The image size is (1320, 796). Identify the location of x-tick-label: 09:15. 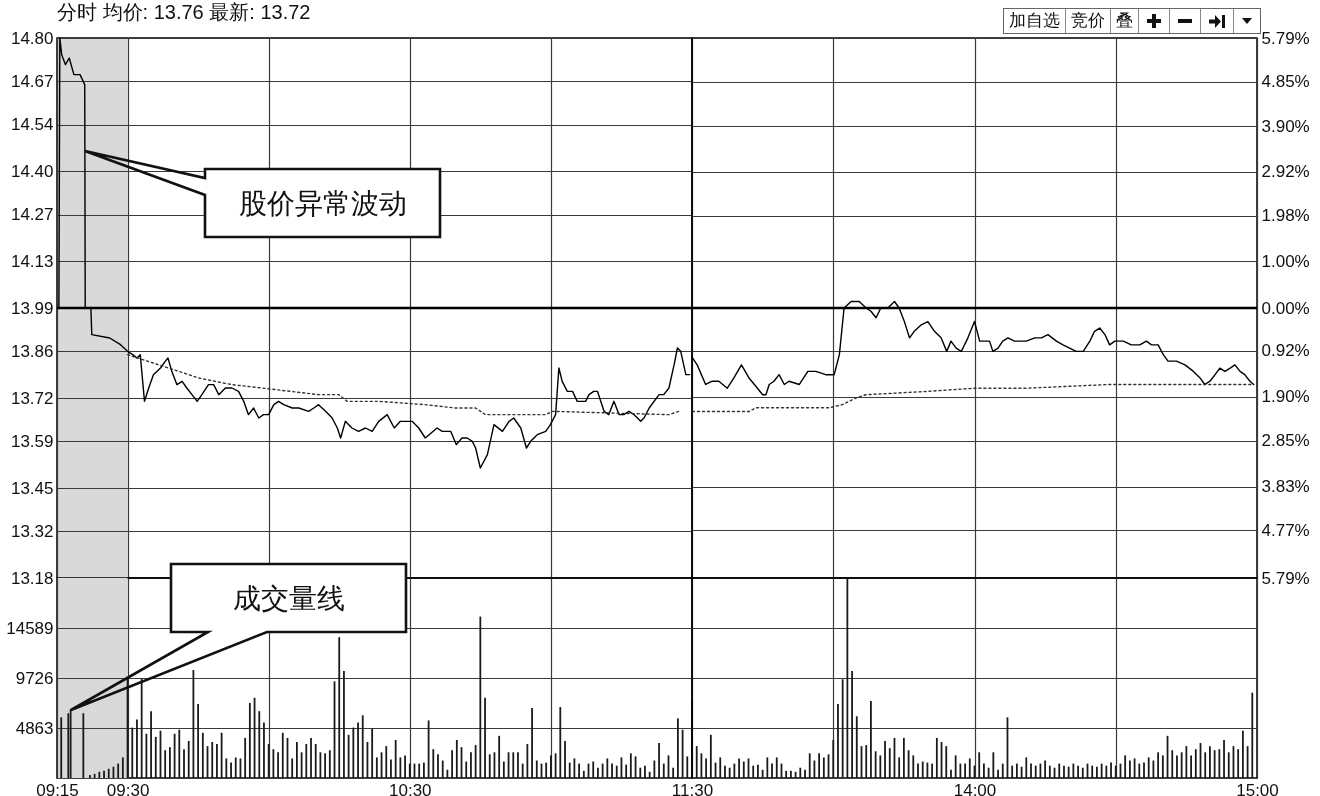
(57, 788).